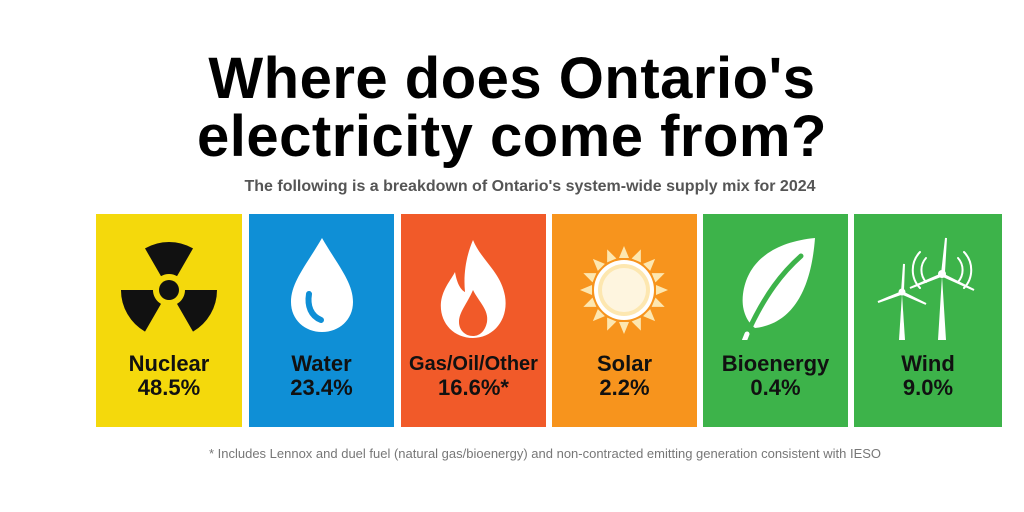 Image resolution: width=1024 pixels, height=512 pixels. Describe the element at coordinates (473, 364) in the screenshot. I see `tile-label: Gas/Oil/Other` at that location.